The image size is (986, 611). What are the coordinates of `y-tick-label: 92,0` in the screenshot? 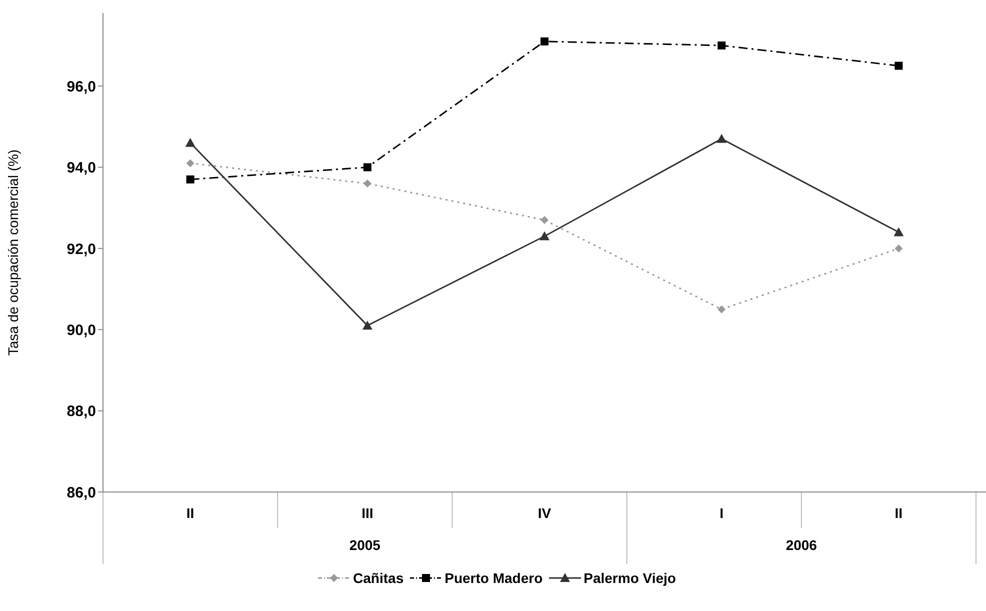 It's located at (81, 249).